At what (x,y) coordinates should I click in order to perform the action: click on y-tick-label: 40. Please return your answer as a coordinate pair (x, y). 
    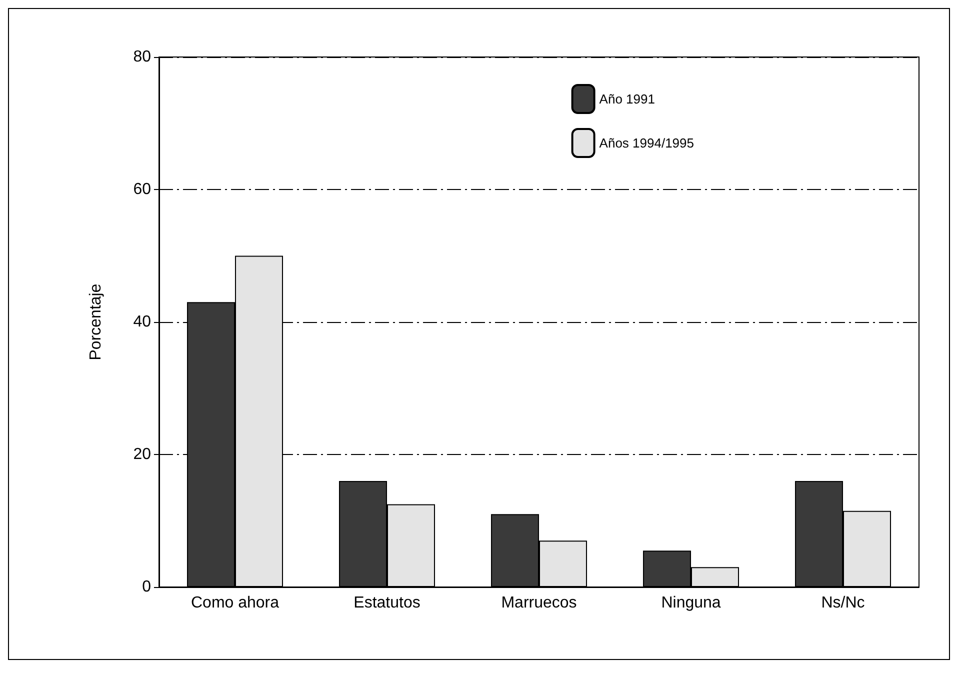
    Looking at the image, I should click on (142, 322).